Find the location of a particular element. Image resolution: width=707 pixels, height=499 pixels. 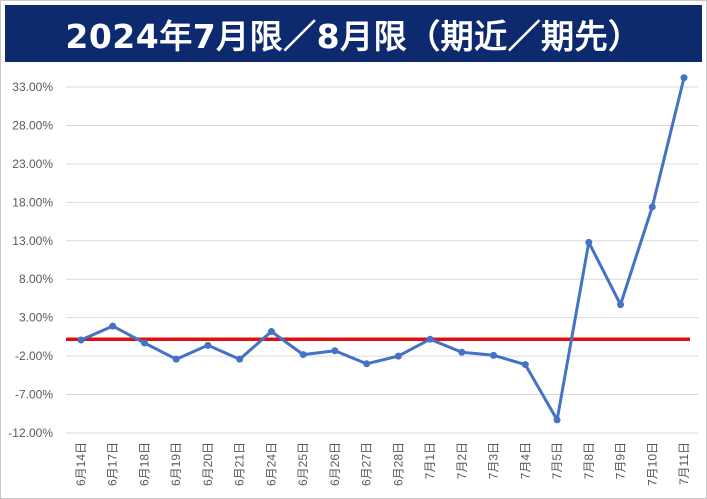

title-banner: 2024年7月限／8月限（期近／期先） is located at coordinates (353, 33).